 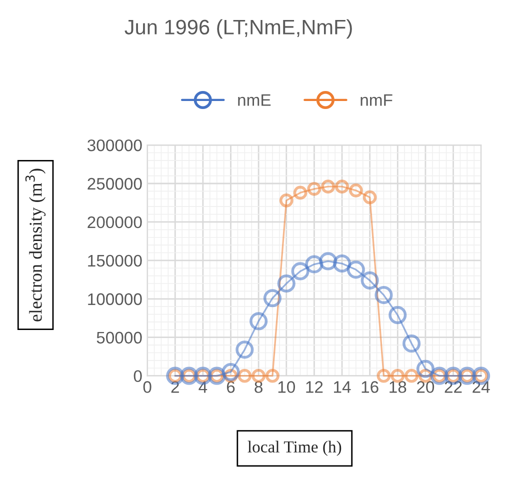 What do you see at coordinates (115, 222) in the screenshot?
I see `y-tick-label: 200000` at bounding box center [115, 222].